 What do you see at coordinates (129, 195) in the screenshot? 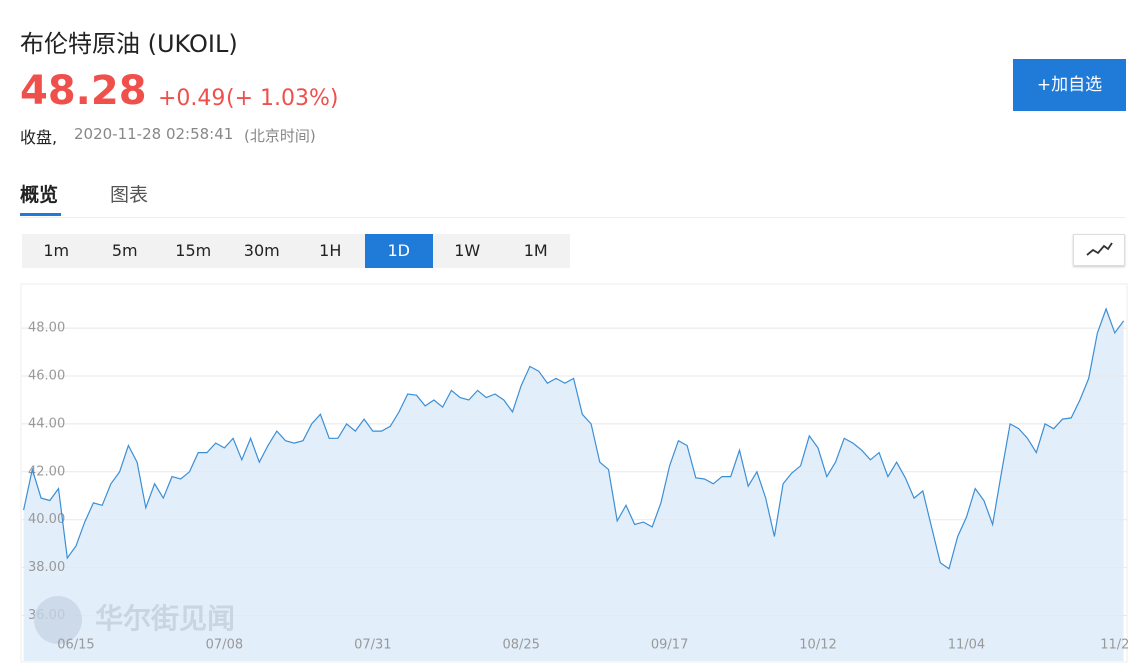
I see `tab: 图表` at bounding box center [129, 195].